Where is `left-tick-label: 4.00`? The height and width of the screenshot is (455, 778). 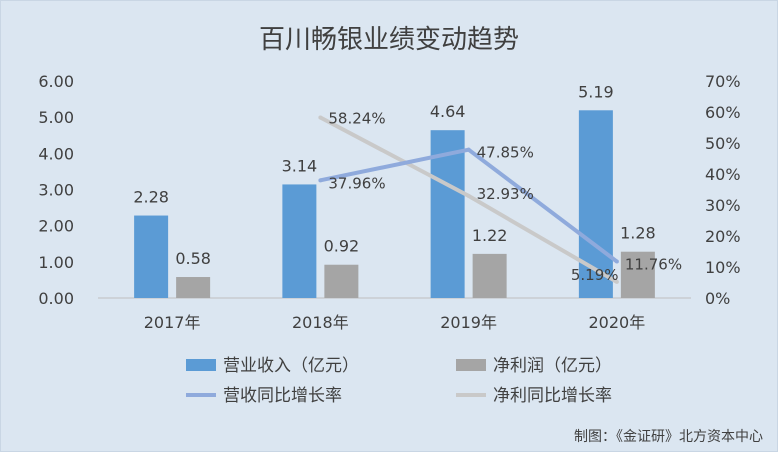 left-tick-label: 4.00 is located at coordinates (56, 153).